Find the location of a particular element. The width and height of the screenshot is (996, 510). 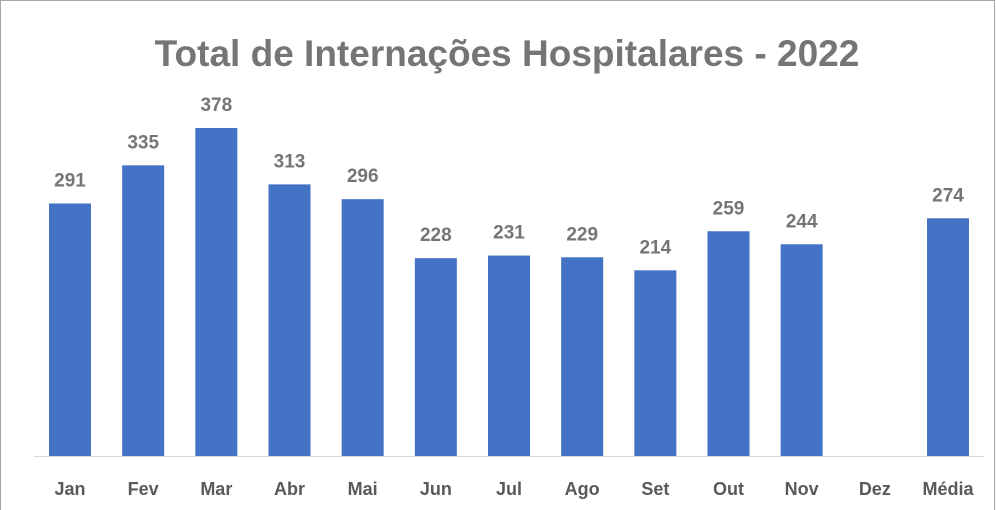

x-tick-label: Ago is located at coordinates (582, 489).